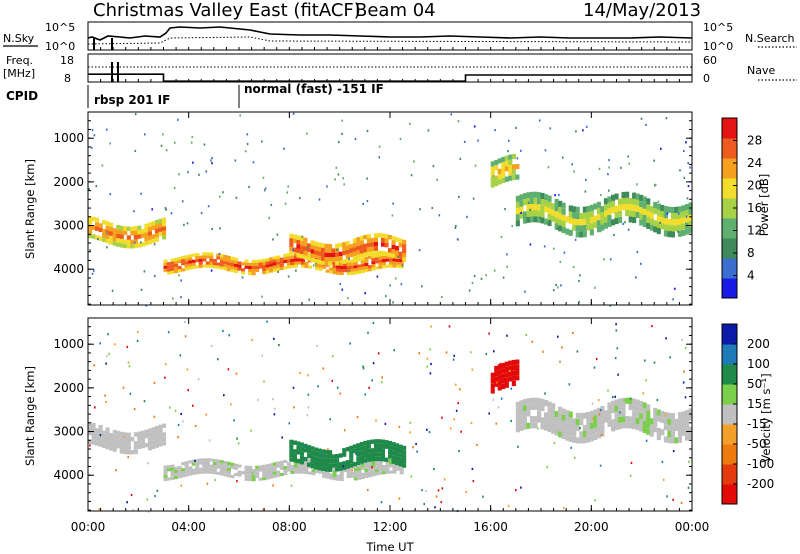 The image size is (800, 554). What do you see at coordinates (757, 444) in the screenshot?
I see `colorbar-tick-label: -50` at bounding box center [757, 444].